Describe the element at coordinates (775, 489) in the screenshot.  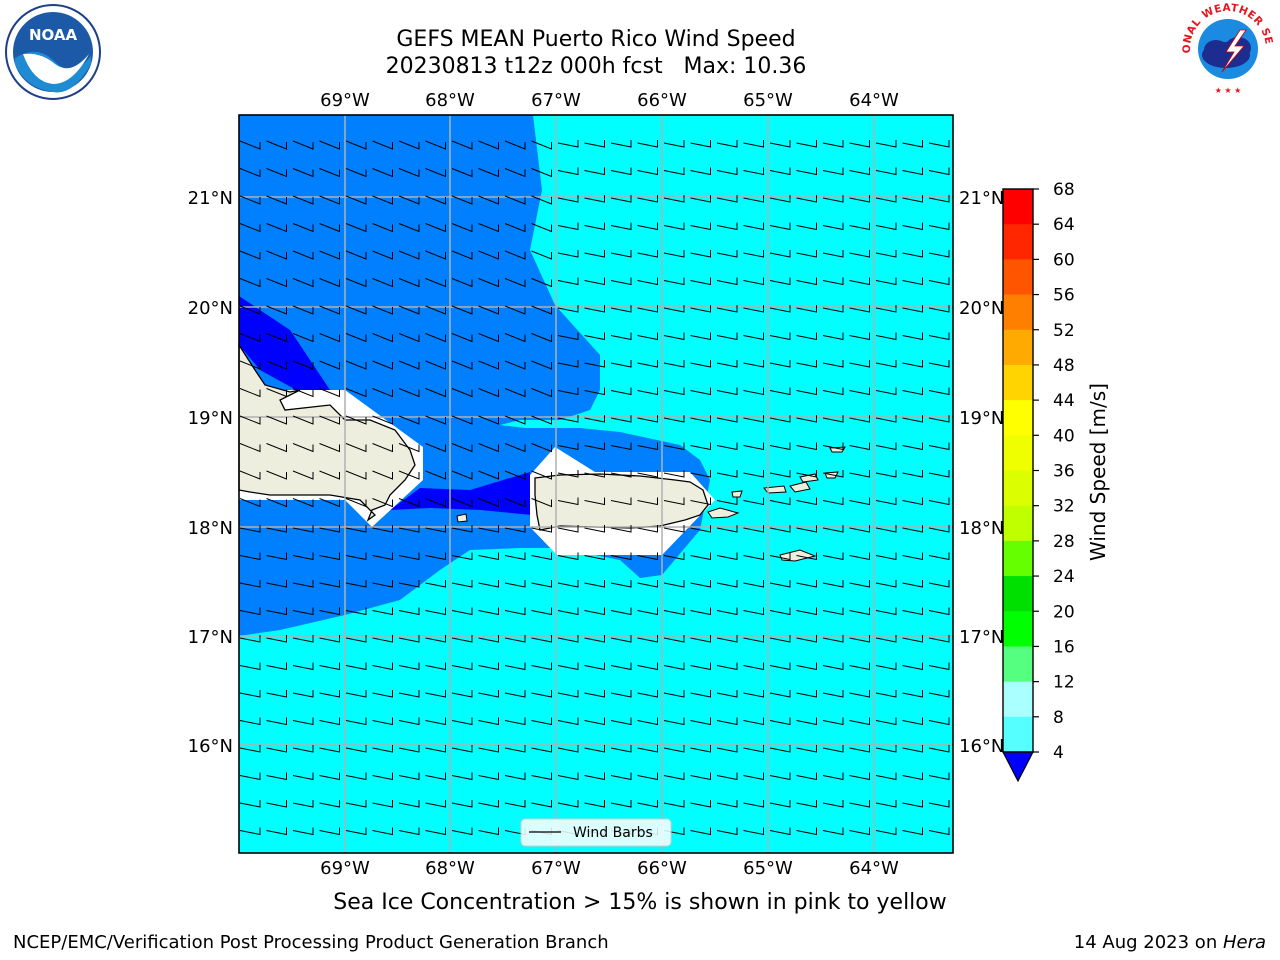
I see `island` at that location.